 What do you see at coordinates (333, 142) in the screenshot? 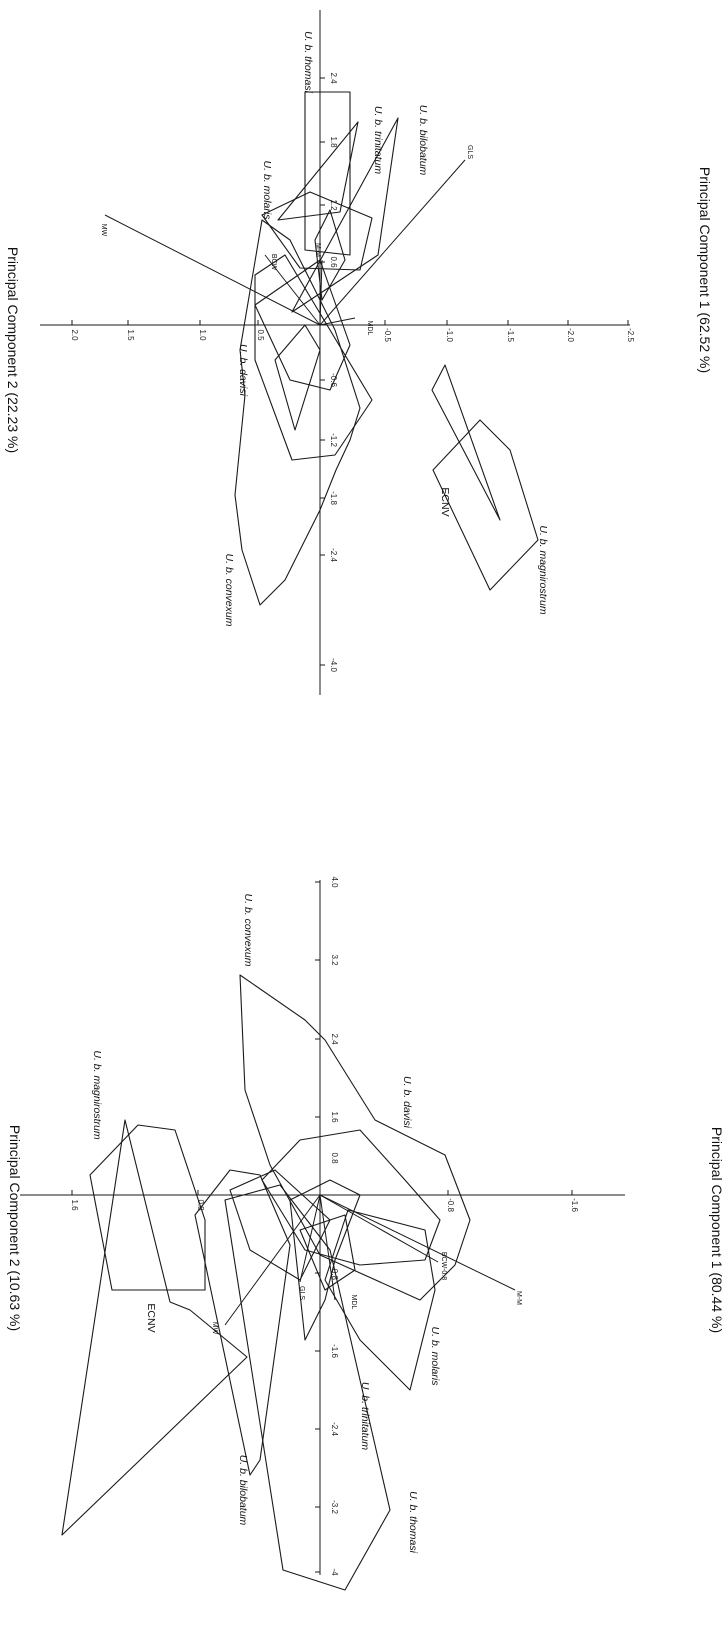
I see `tick-label: 1.8` at bounding box center [333, 142].